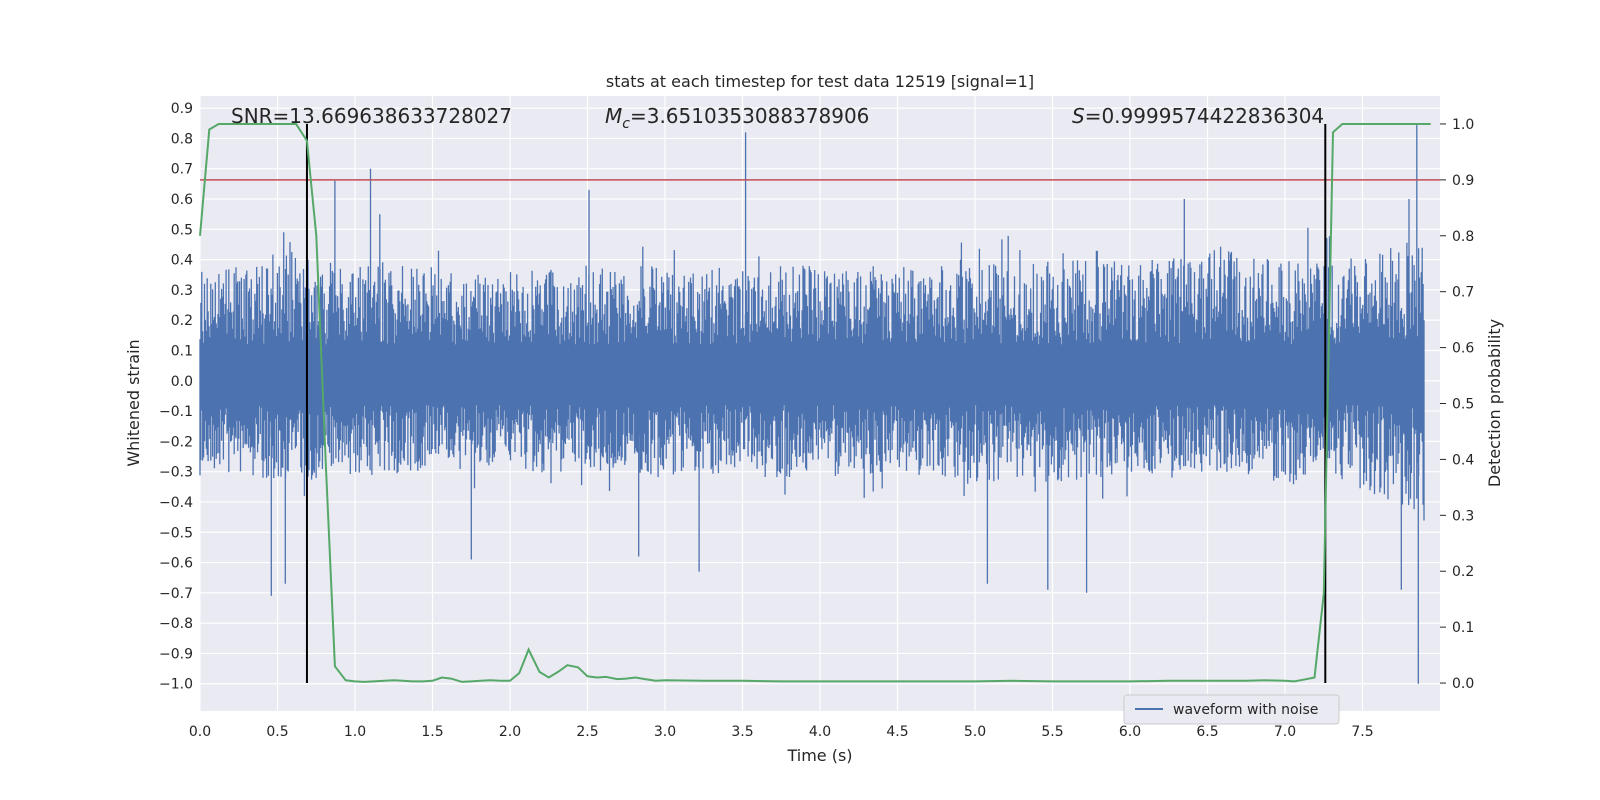 This screenshot has height=800, width=1600. I want to click on y-tick-label: −0.3, so click(176, 473).